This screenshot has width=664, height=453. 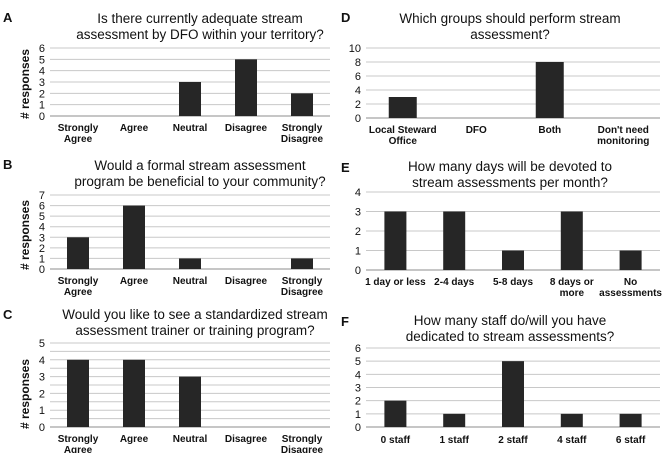 What do you see at coordinates (42, 196) in the screenshot?
I see `y-tick-label: 7` at bounding box center [42, 196].